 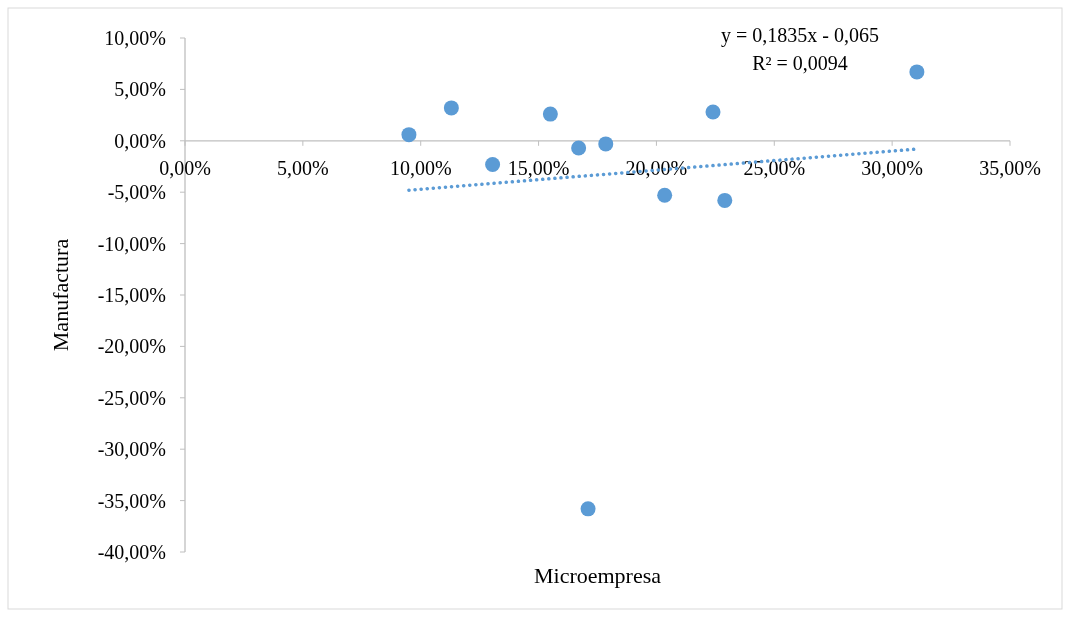 What do you see at coordinates (60, 295) in the screenshot?
I see `y-axis-title: Manufactura` at bounding box center [60, 295].